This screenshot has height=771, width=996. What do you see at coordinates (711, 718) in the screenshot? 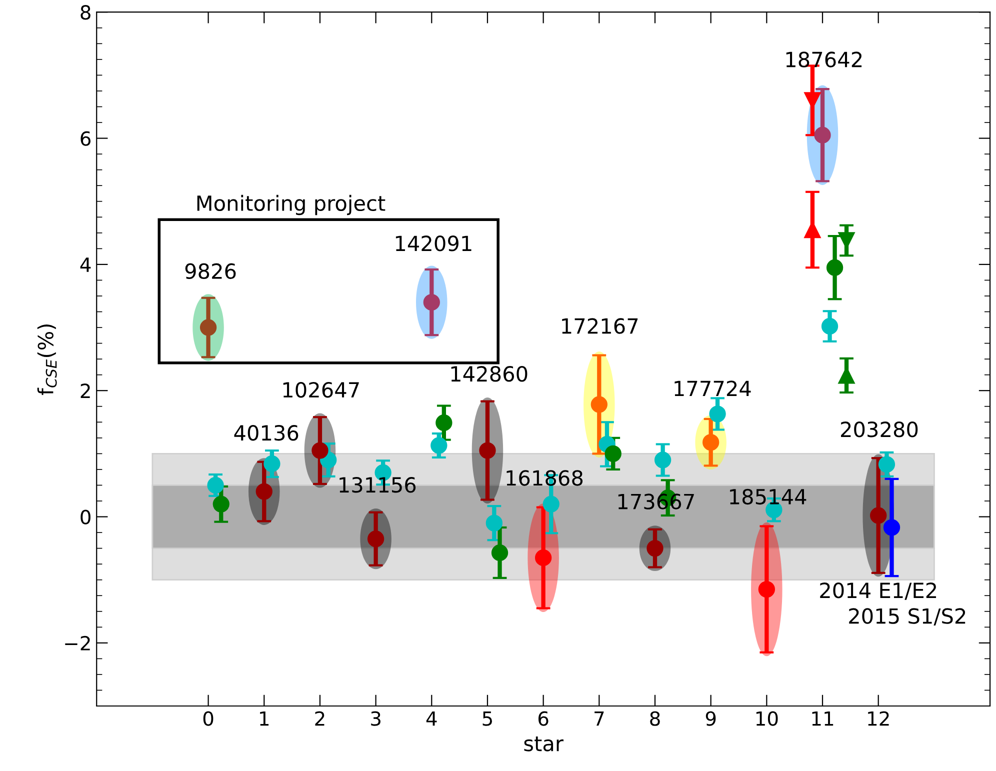
I see `x-tick-label: 9` at bounding box center [711, 718].